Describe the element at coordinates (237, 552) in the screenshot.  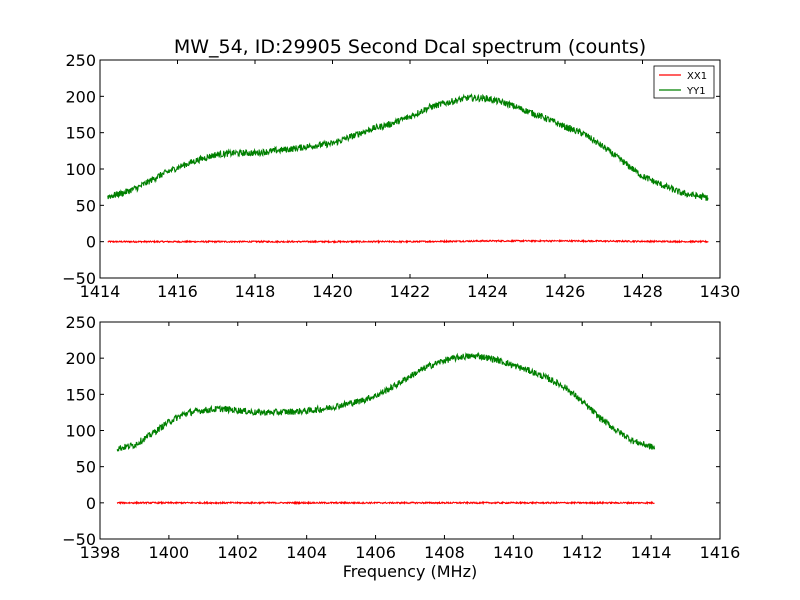
I see `x-tick-label: 1402` at that location.